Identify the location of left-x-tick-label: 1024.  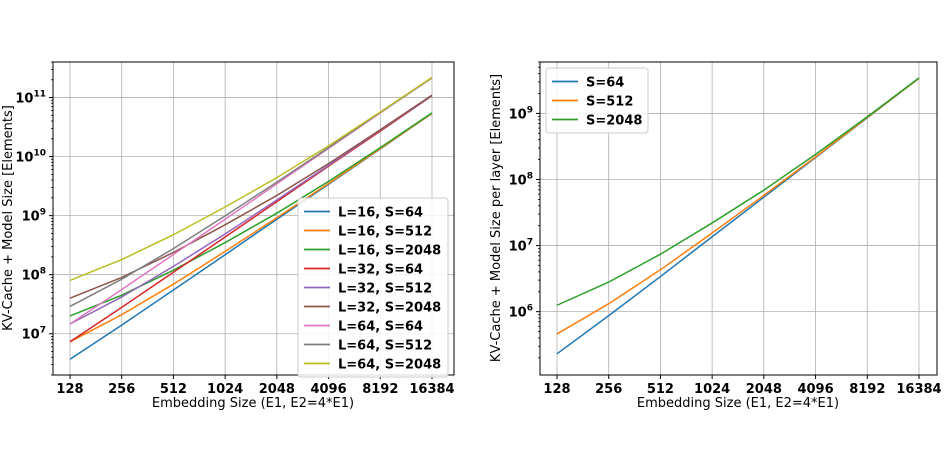
(225, 389).